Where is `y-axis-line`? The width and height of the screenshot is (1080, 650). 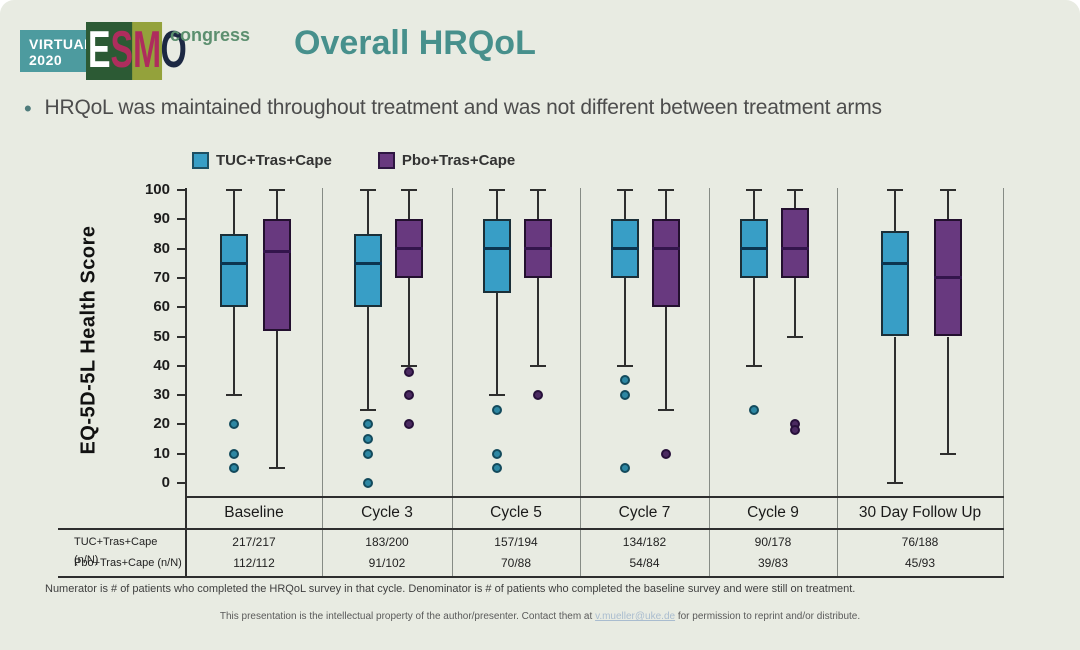
y-axis-line is located at coordinates (186, 383).